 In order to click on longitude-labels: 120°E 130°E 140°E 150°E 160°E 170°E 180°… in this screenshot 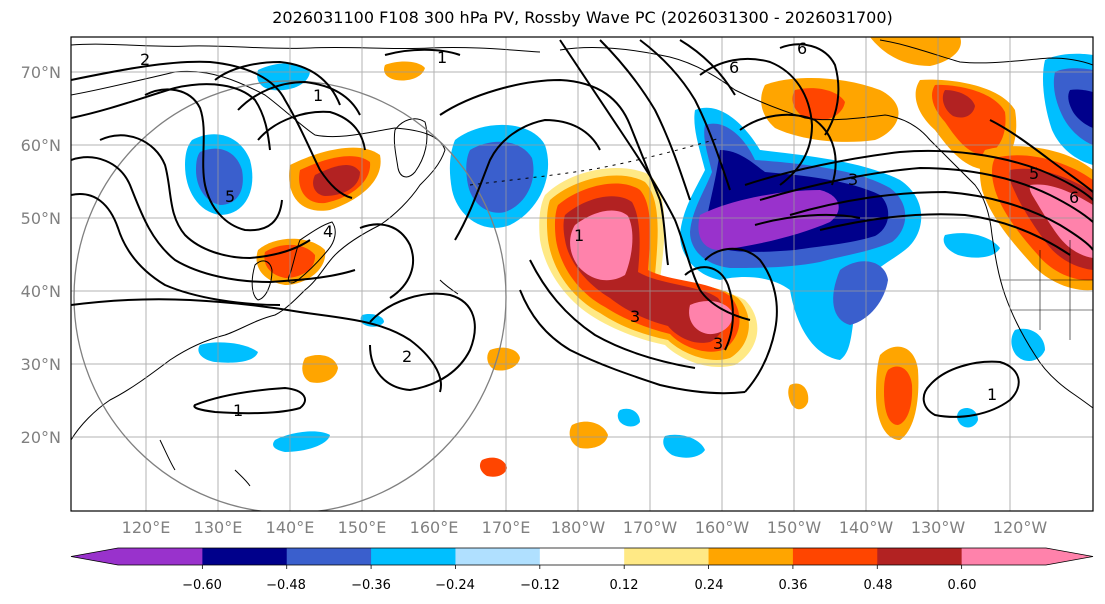, I will do `click(585, 527)`.